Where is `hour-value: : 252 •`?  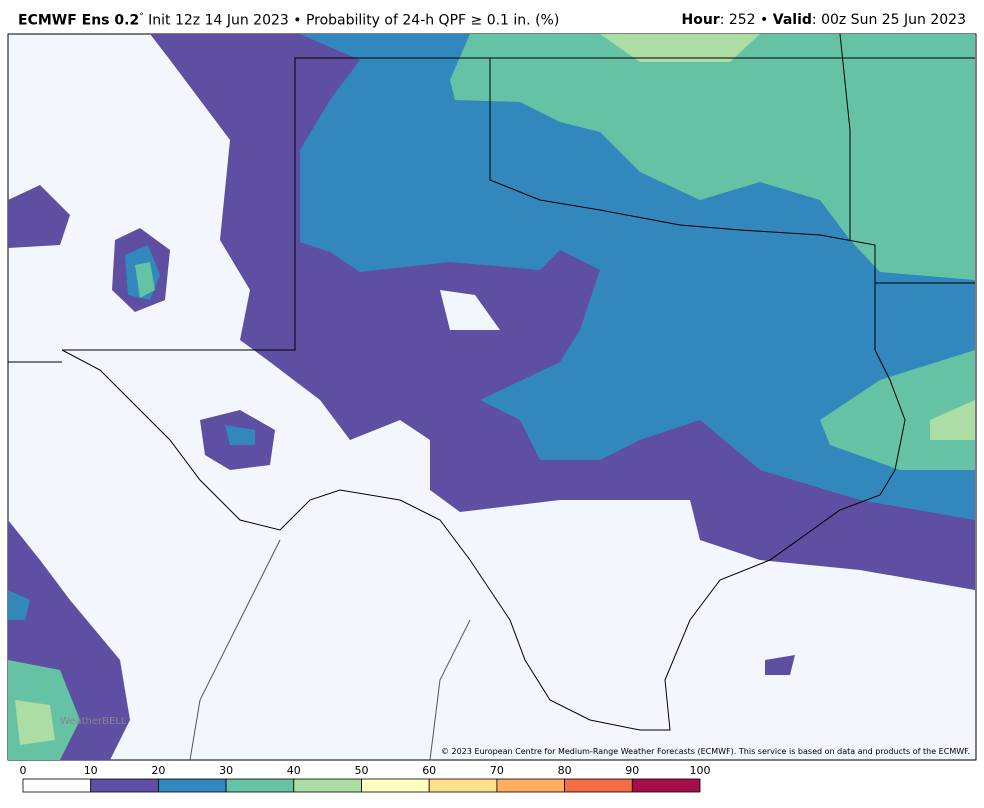 hour-value: : 252 • is located at coordinates (744, 20).